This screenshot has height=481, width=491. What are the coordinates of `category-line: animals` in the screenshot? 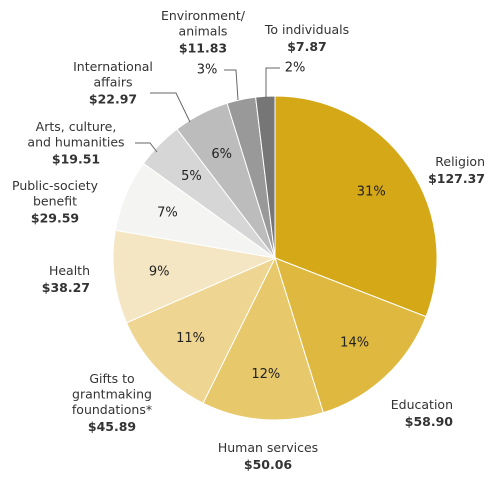 It's located at (203, 30).